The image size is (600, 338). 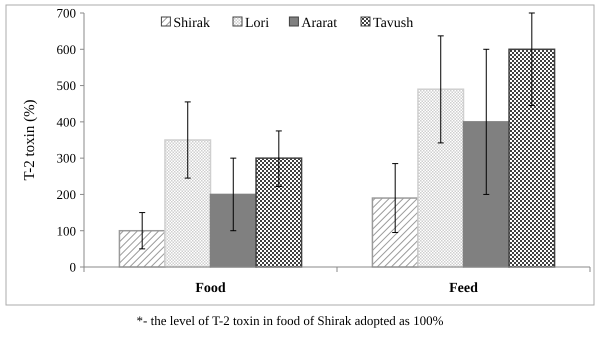 I want to click on y-tick-label: 0, so click(x=73, y=267).